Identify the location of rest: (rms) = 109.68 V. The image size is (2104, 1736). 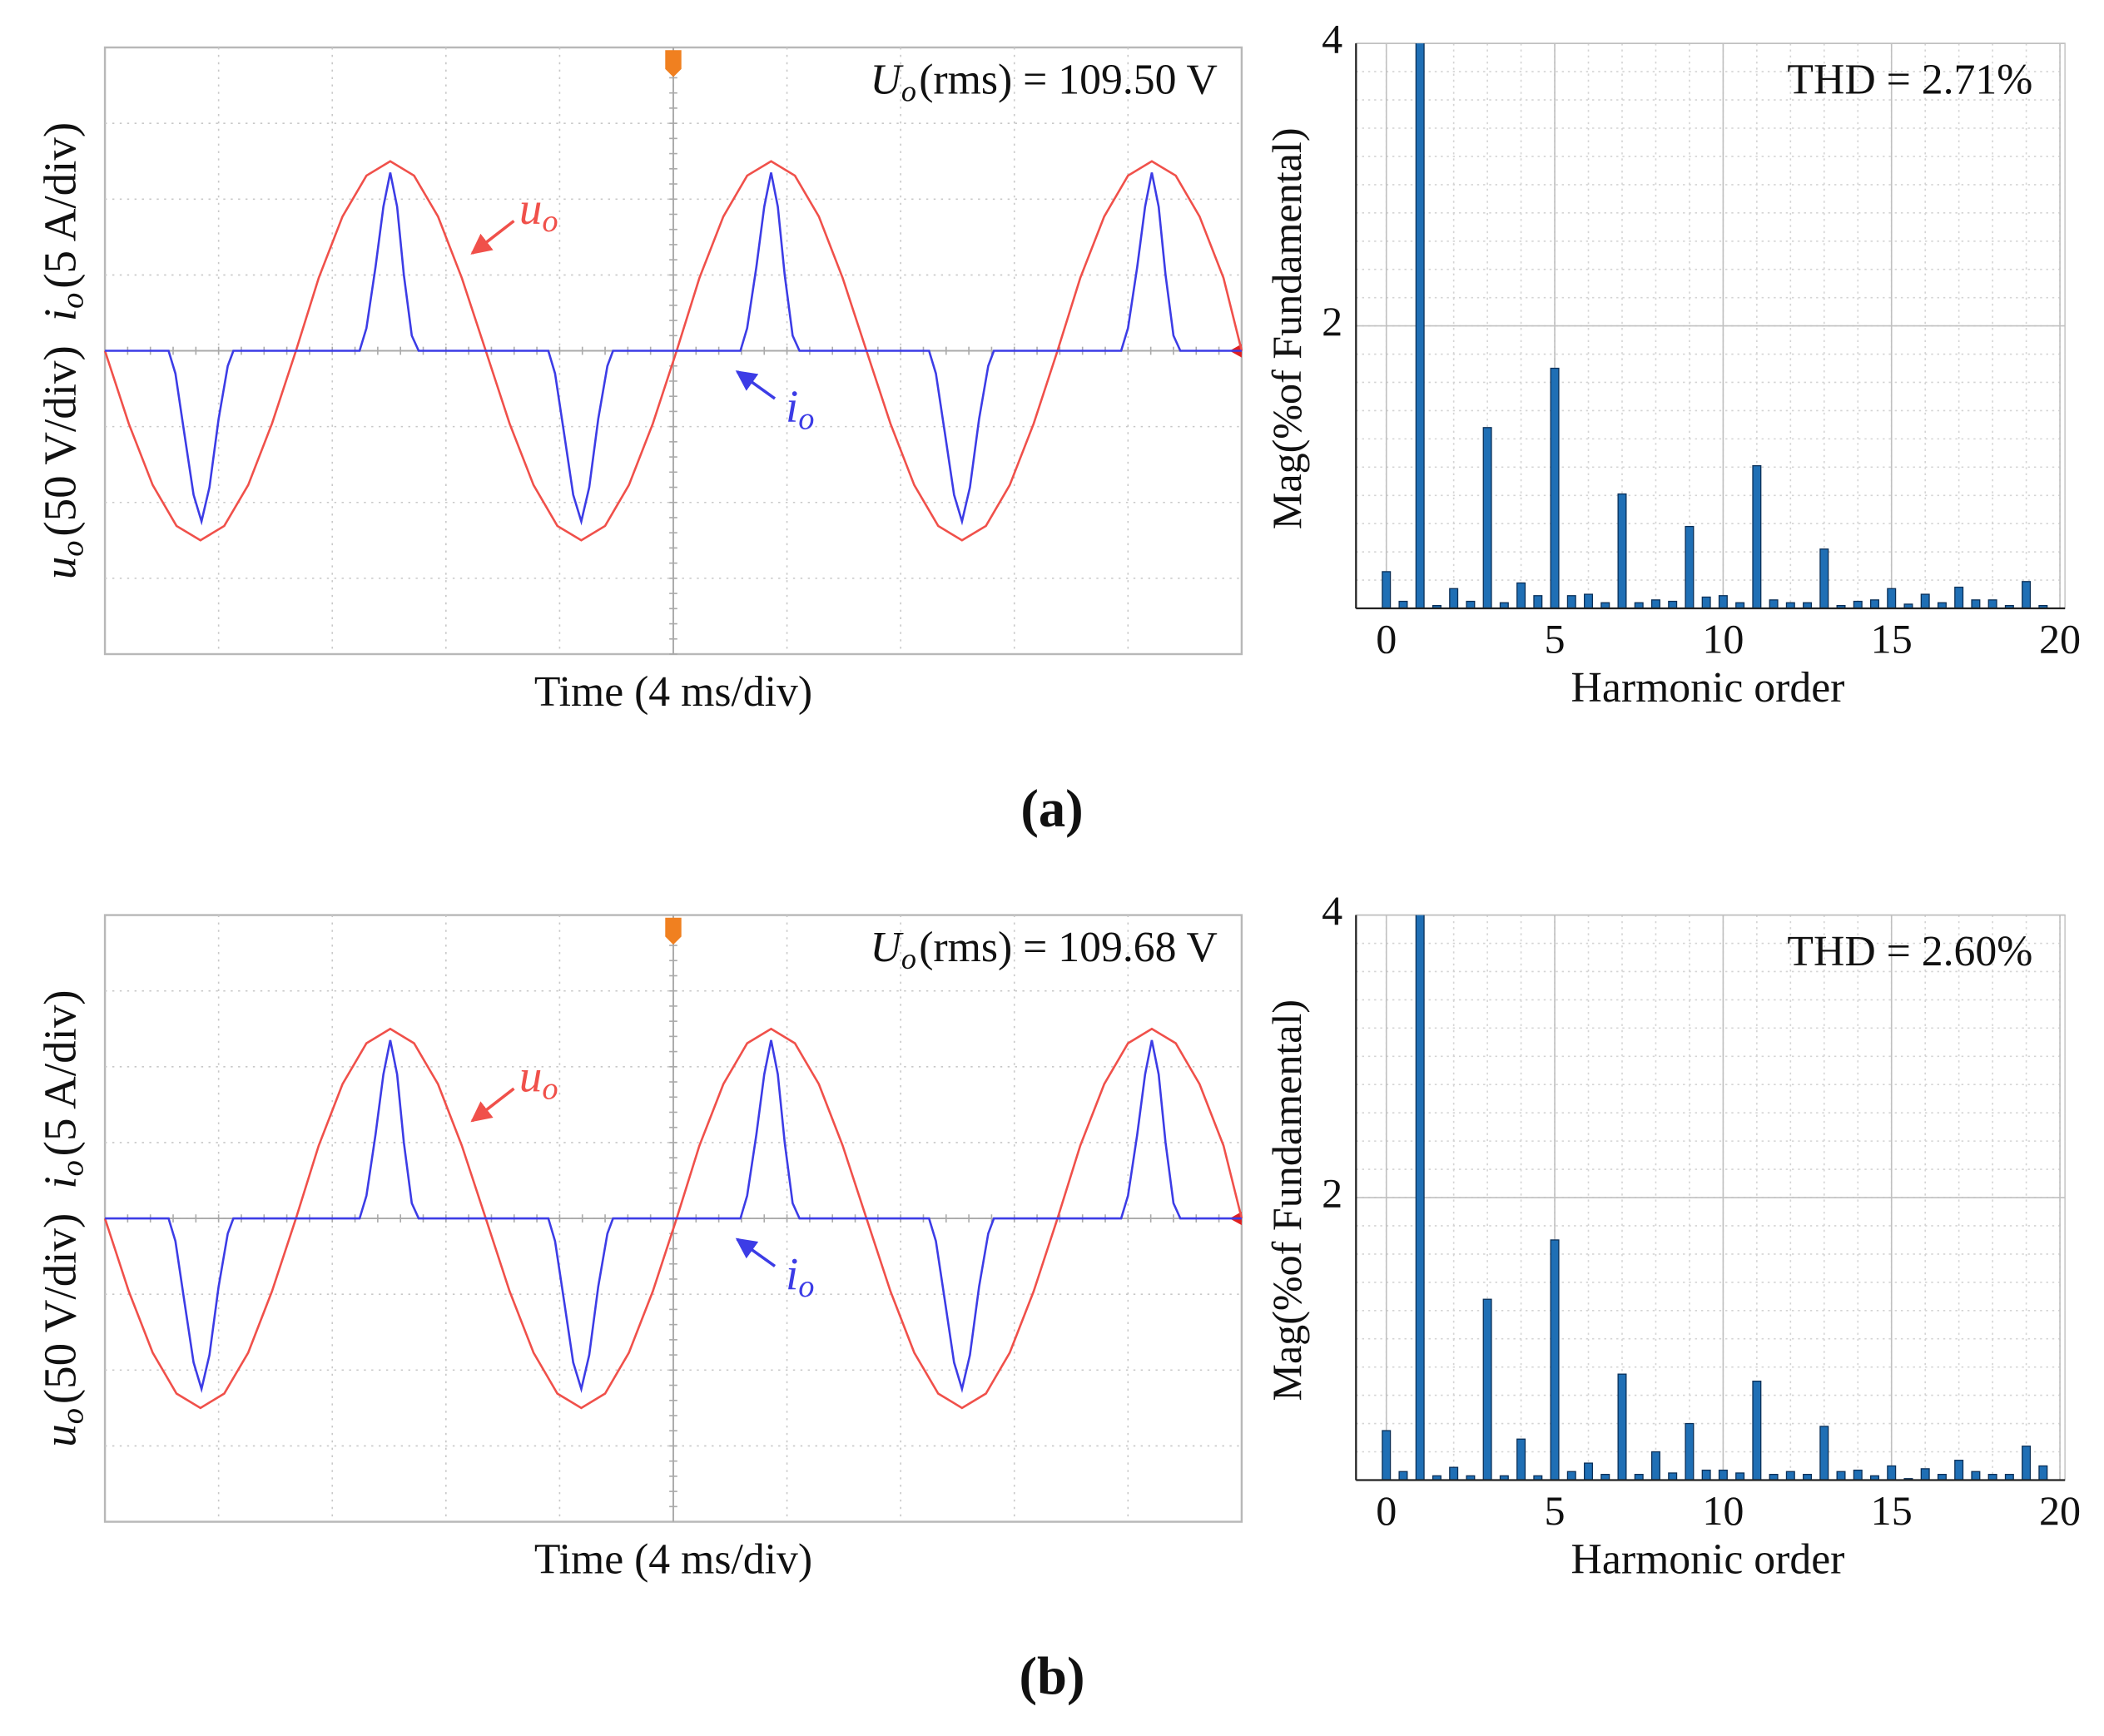
(1068, 948).